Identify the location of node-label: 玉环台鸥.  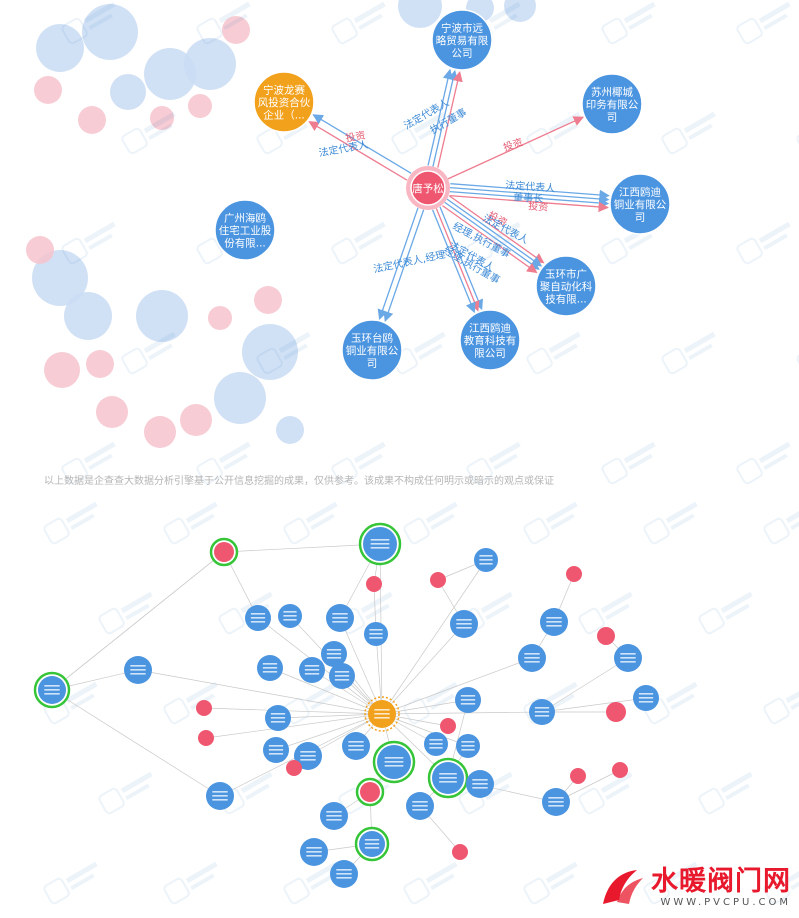
(372, 338).